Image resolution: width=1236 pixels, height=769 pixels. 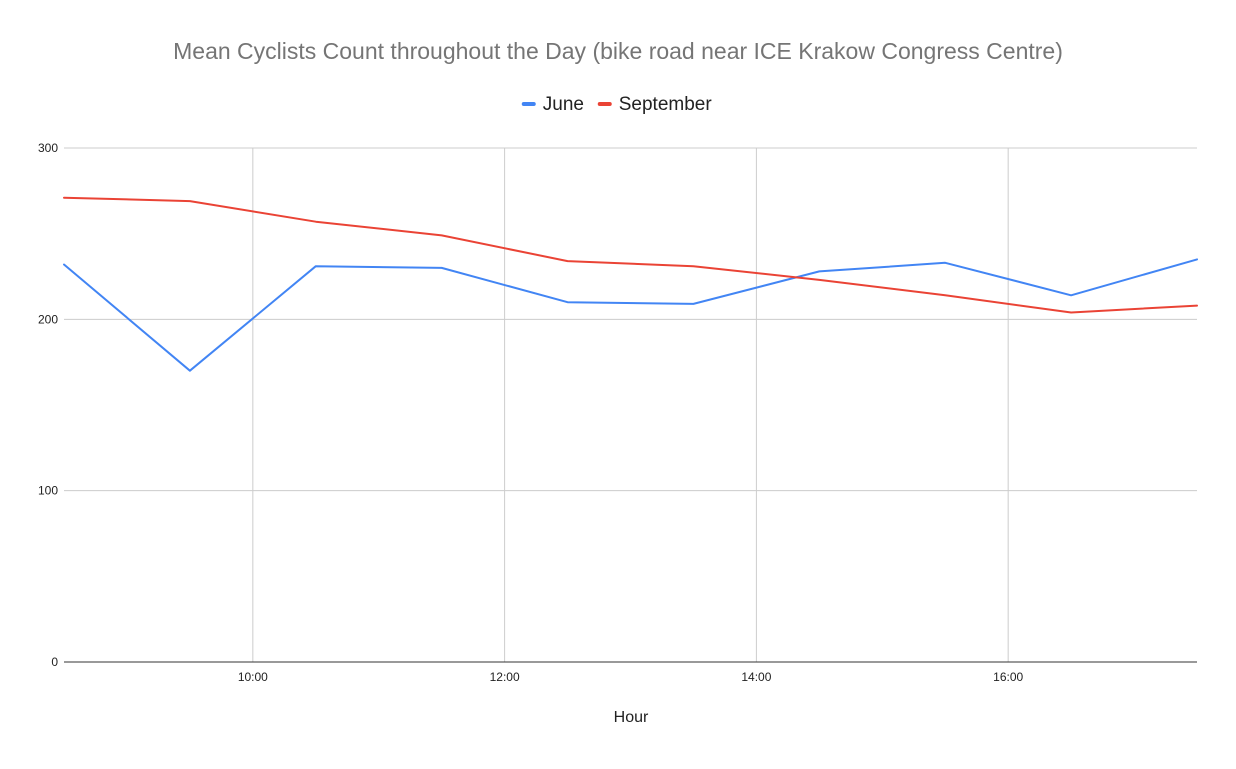 What do you see at coordinates (756, 677) in the screenshot?
I see `x-tick-label: 14:00` at bounding box center [756, 677].